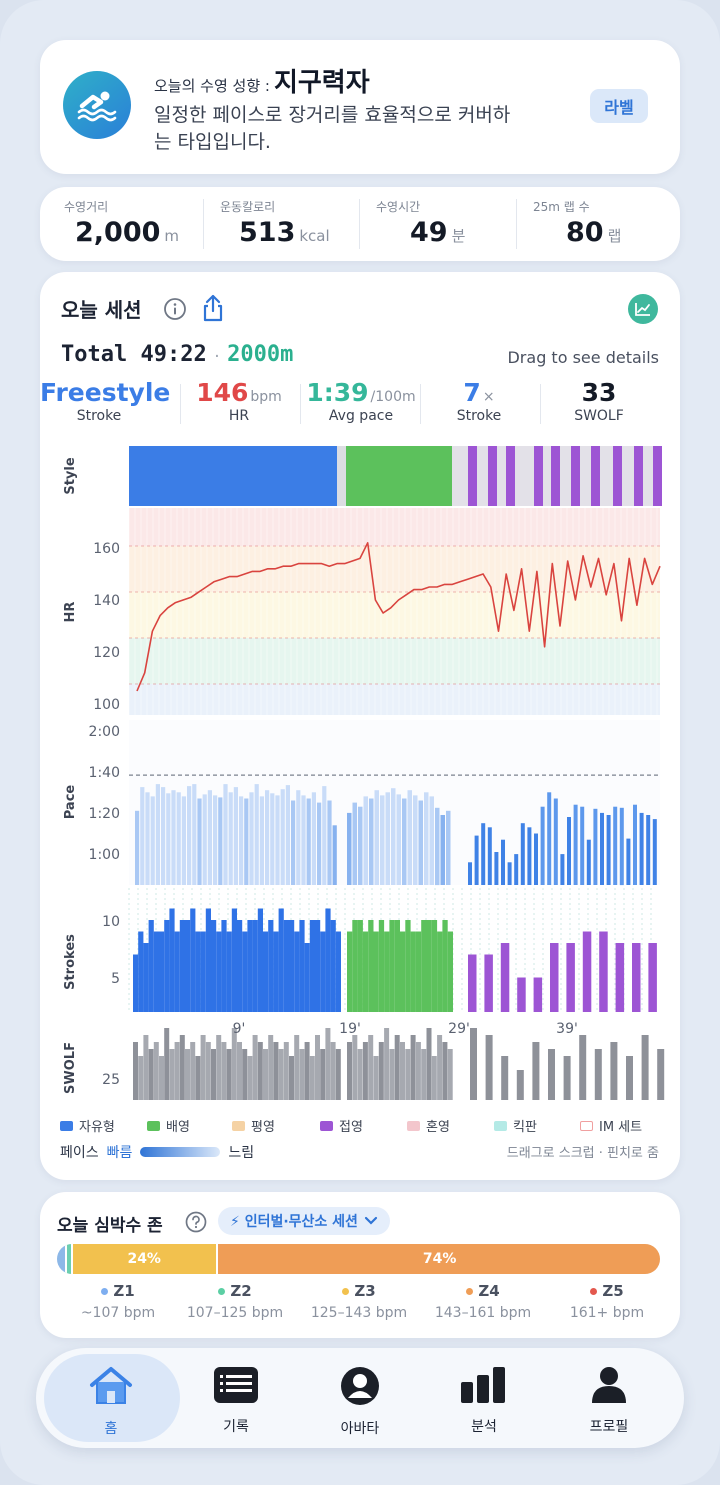 This screenshot has height=1485, width=720. Describe the element at coordinates (236, 1401) in the screenshot. I see `nav-records: 기록` at that location.